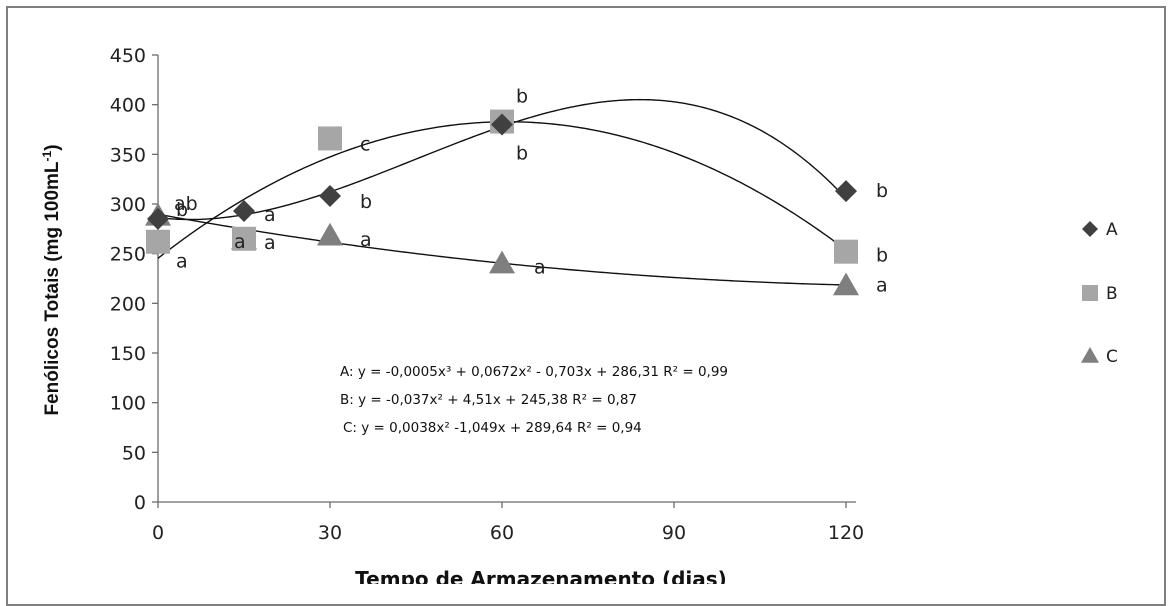  I want to click on y-tick-label: 250, so click(128, 255).